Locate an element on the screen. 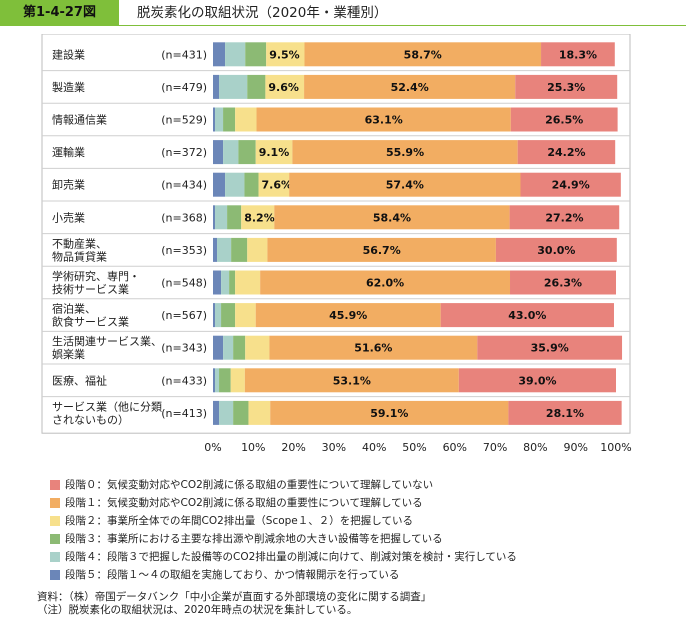  legend-item: 段階０：気候変動対応やCO2削減に係る取組の重要性について理解していない is located at coordinates (365, 485).